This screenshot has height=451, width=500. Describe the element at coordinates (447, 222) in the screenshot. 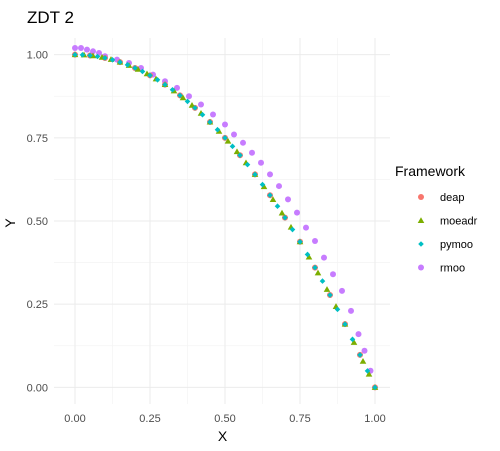

I see `legend-item-moeadr: moeadr` at that location.